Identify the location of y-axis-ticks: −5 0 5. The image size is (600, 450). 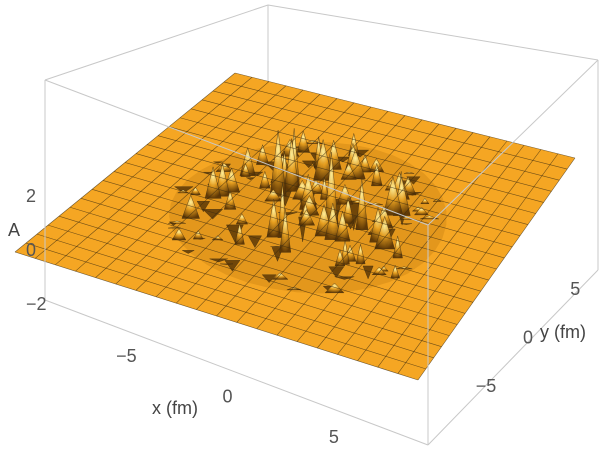
(528, 337).